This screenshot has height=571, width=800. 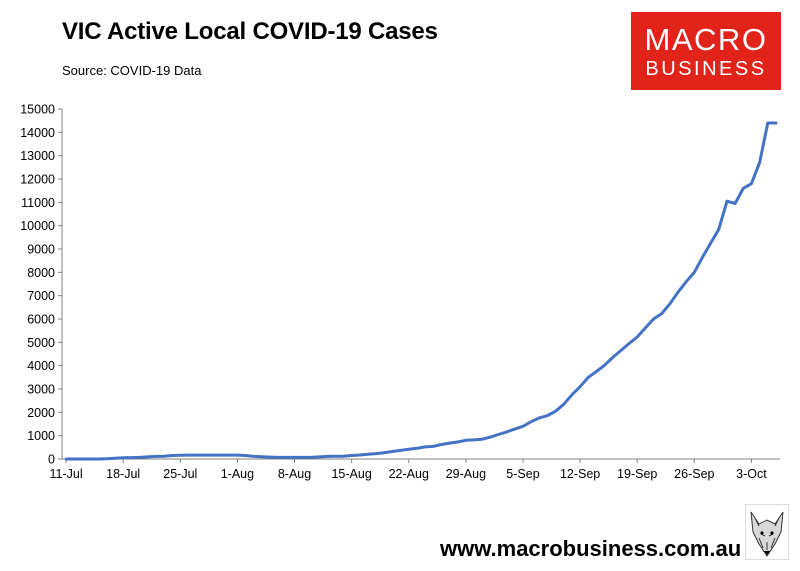 I want to click on x-tick-label: 3-Oct, so click(x=751, y=474).